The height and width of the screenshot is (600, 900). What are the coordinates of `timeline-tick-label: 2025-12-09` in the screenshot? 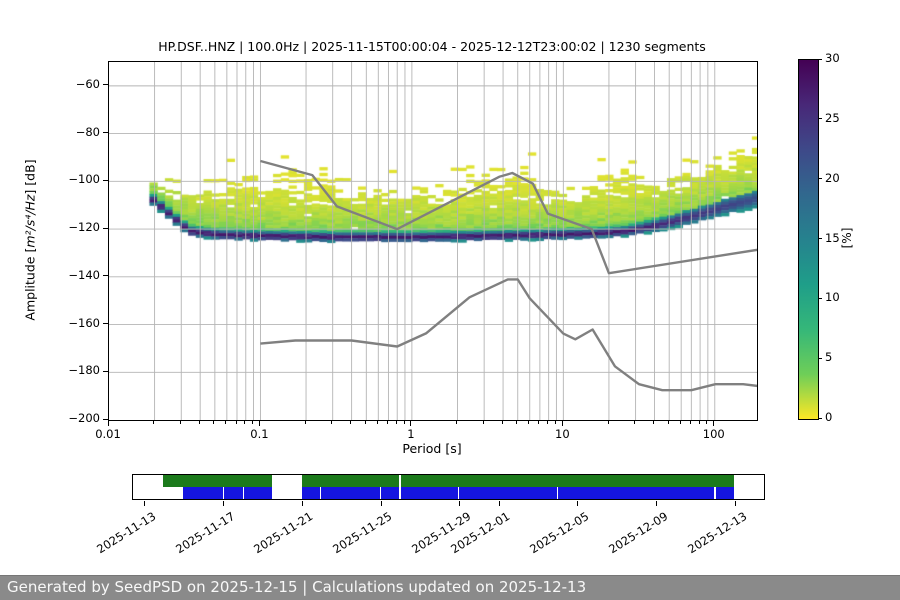 It's located at (638, 533).